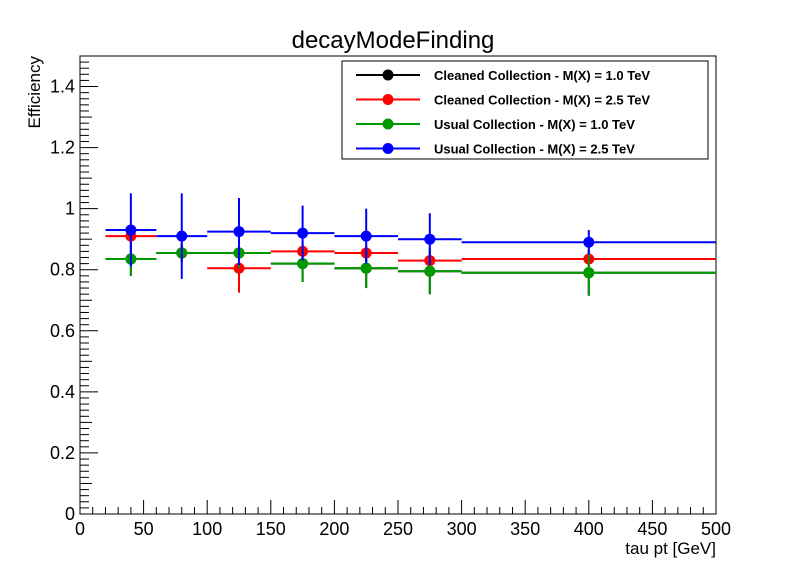 The height and width of the screenshot is (572, 796). What do you see at coordinates (534, 149) in the screenshot?
I see `legend-label: Usual Collection - M(X) = 2.5 TeV` at bounding box center [534, 149].